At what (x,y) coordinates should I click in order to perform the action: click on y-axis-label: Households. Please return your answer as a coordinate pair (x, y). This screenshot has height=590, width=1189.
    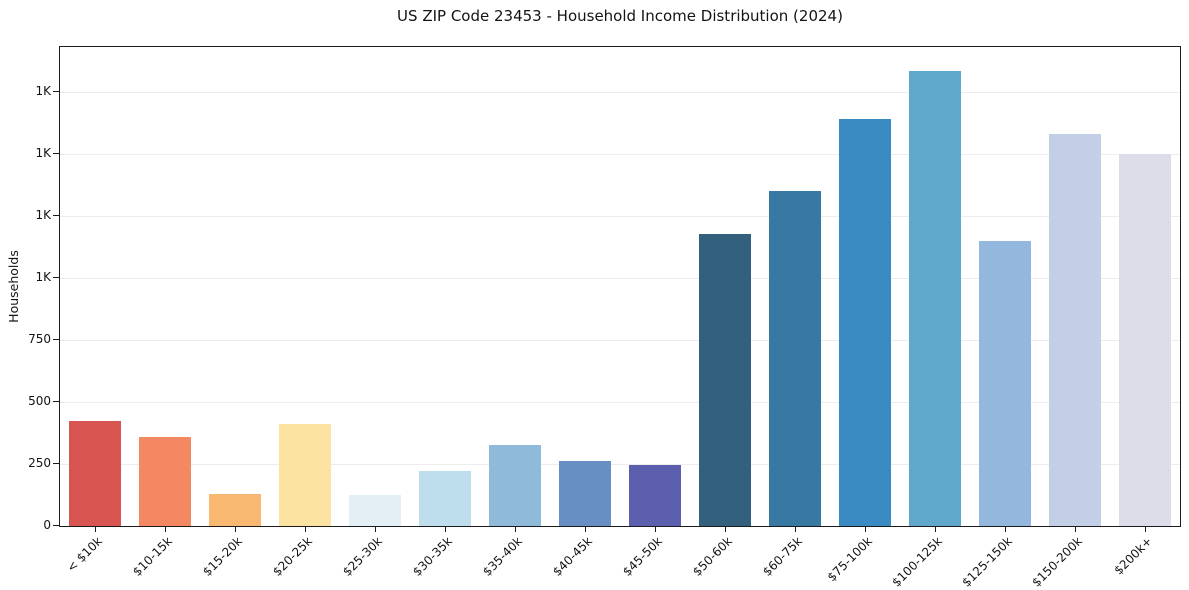
    Looking at the image, I should click on (13, 286).